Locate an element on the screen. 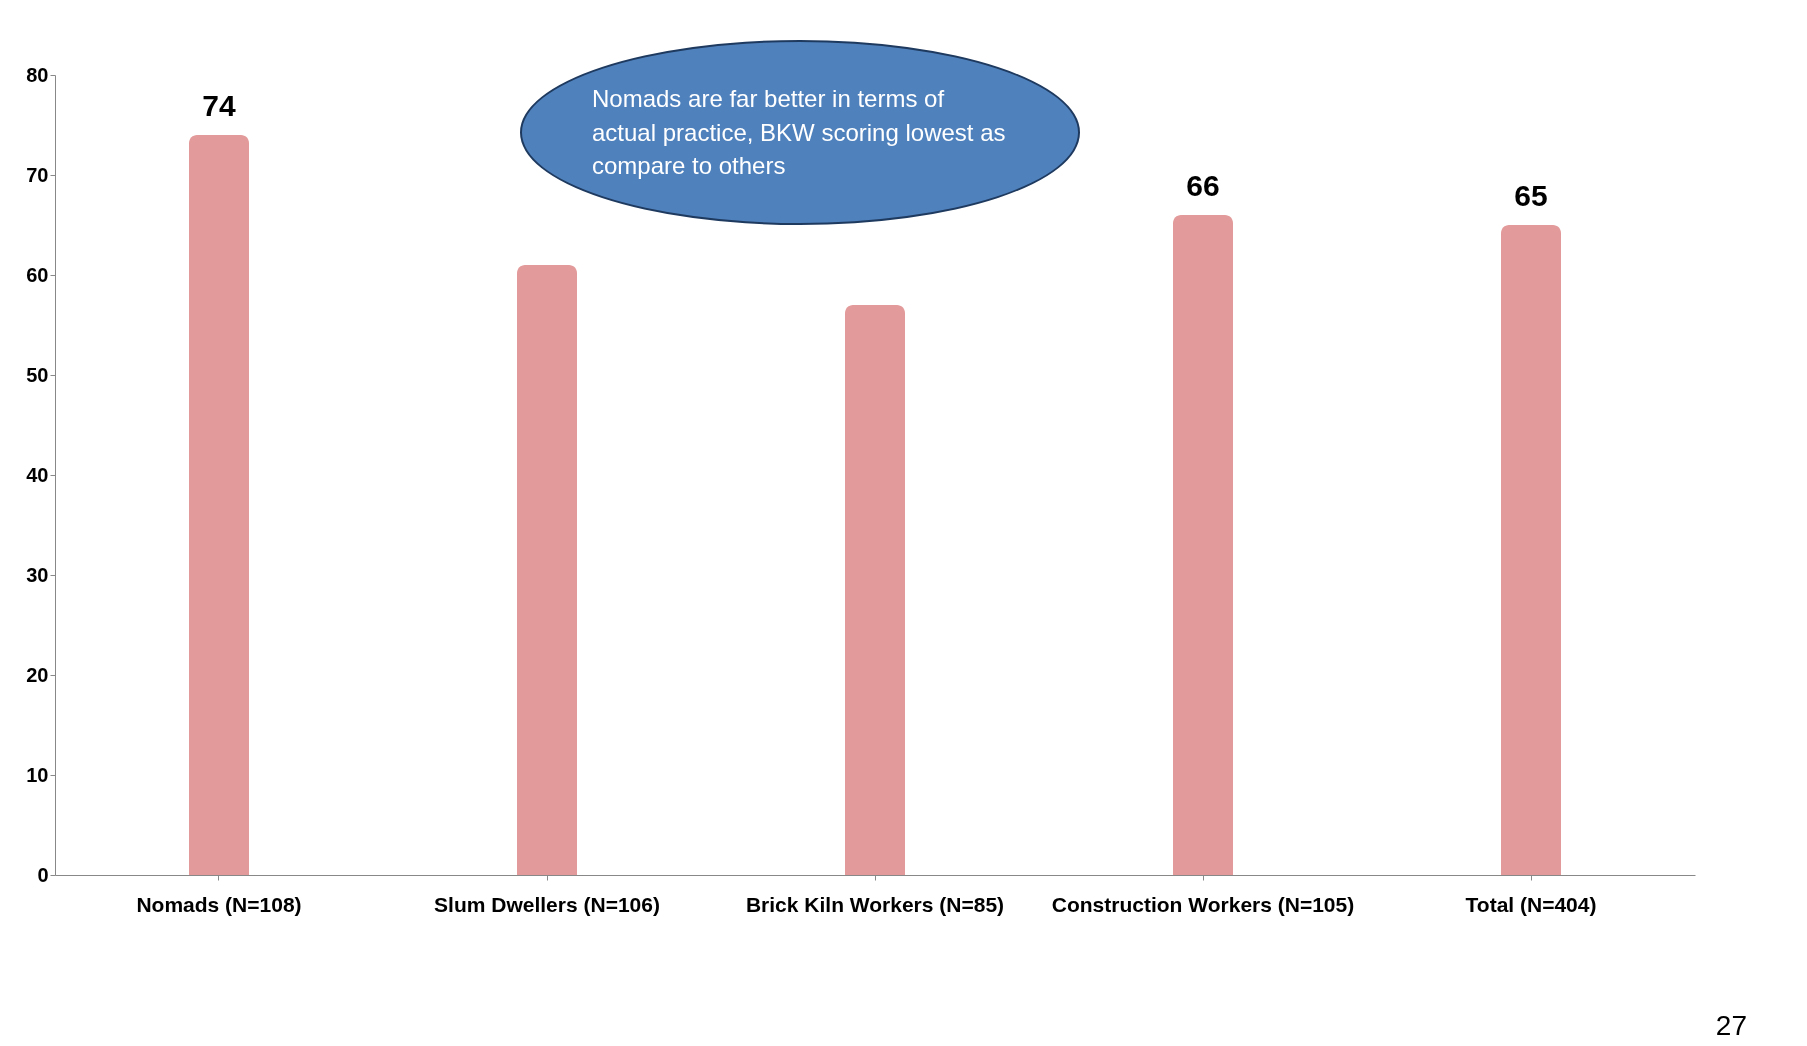 The height and width of the screenshot is (1046, 1807). y-tick-label: 20 is located at coordinates (37, 674).